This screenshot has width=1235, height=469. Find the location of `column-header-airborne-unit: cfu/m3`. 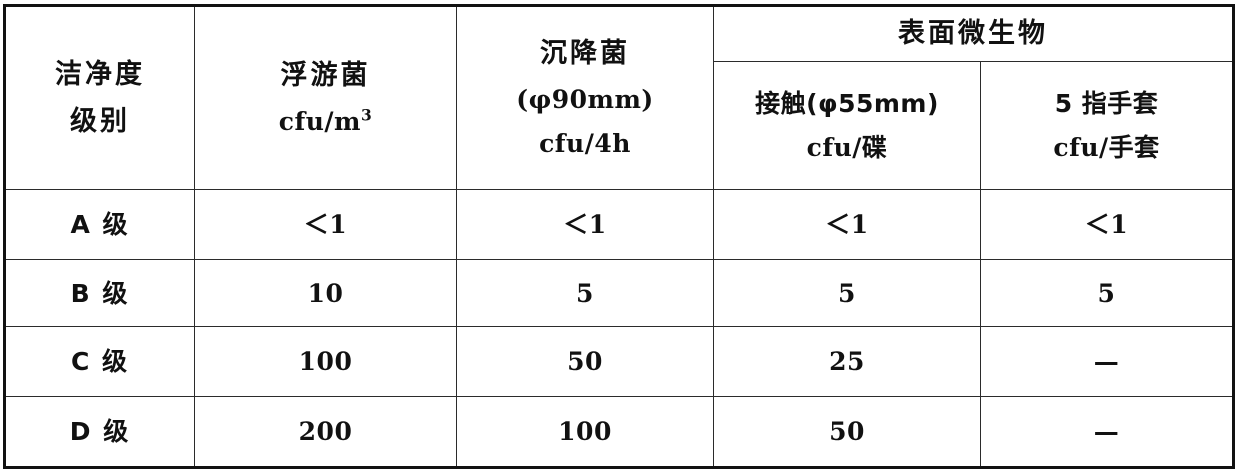

column-header-airborne-unit: cfu/m3 is located at coordinates (325, 121).